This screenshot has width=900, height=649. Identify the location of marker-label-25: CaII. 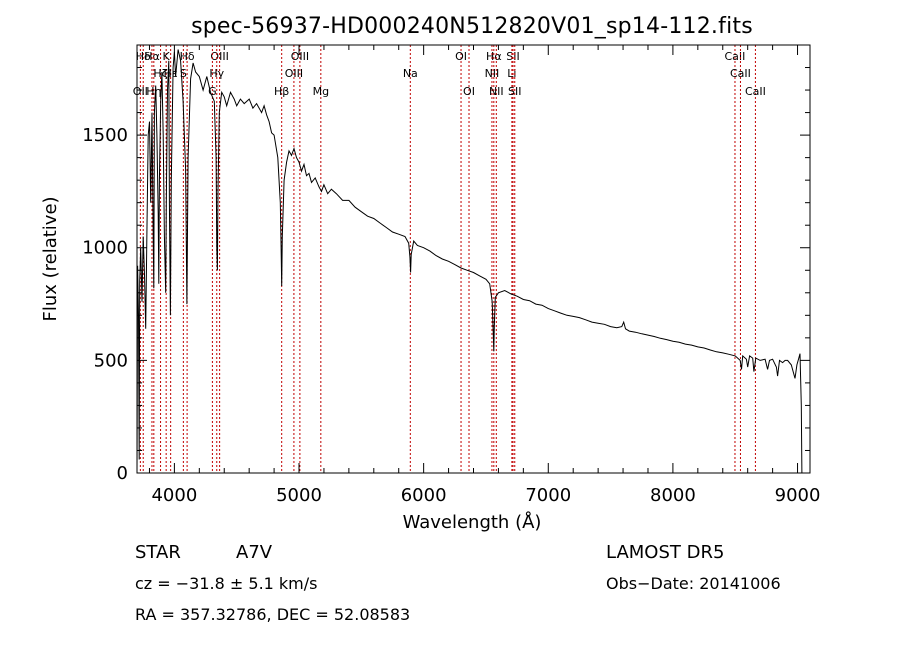
(735, 56).